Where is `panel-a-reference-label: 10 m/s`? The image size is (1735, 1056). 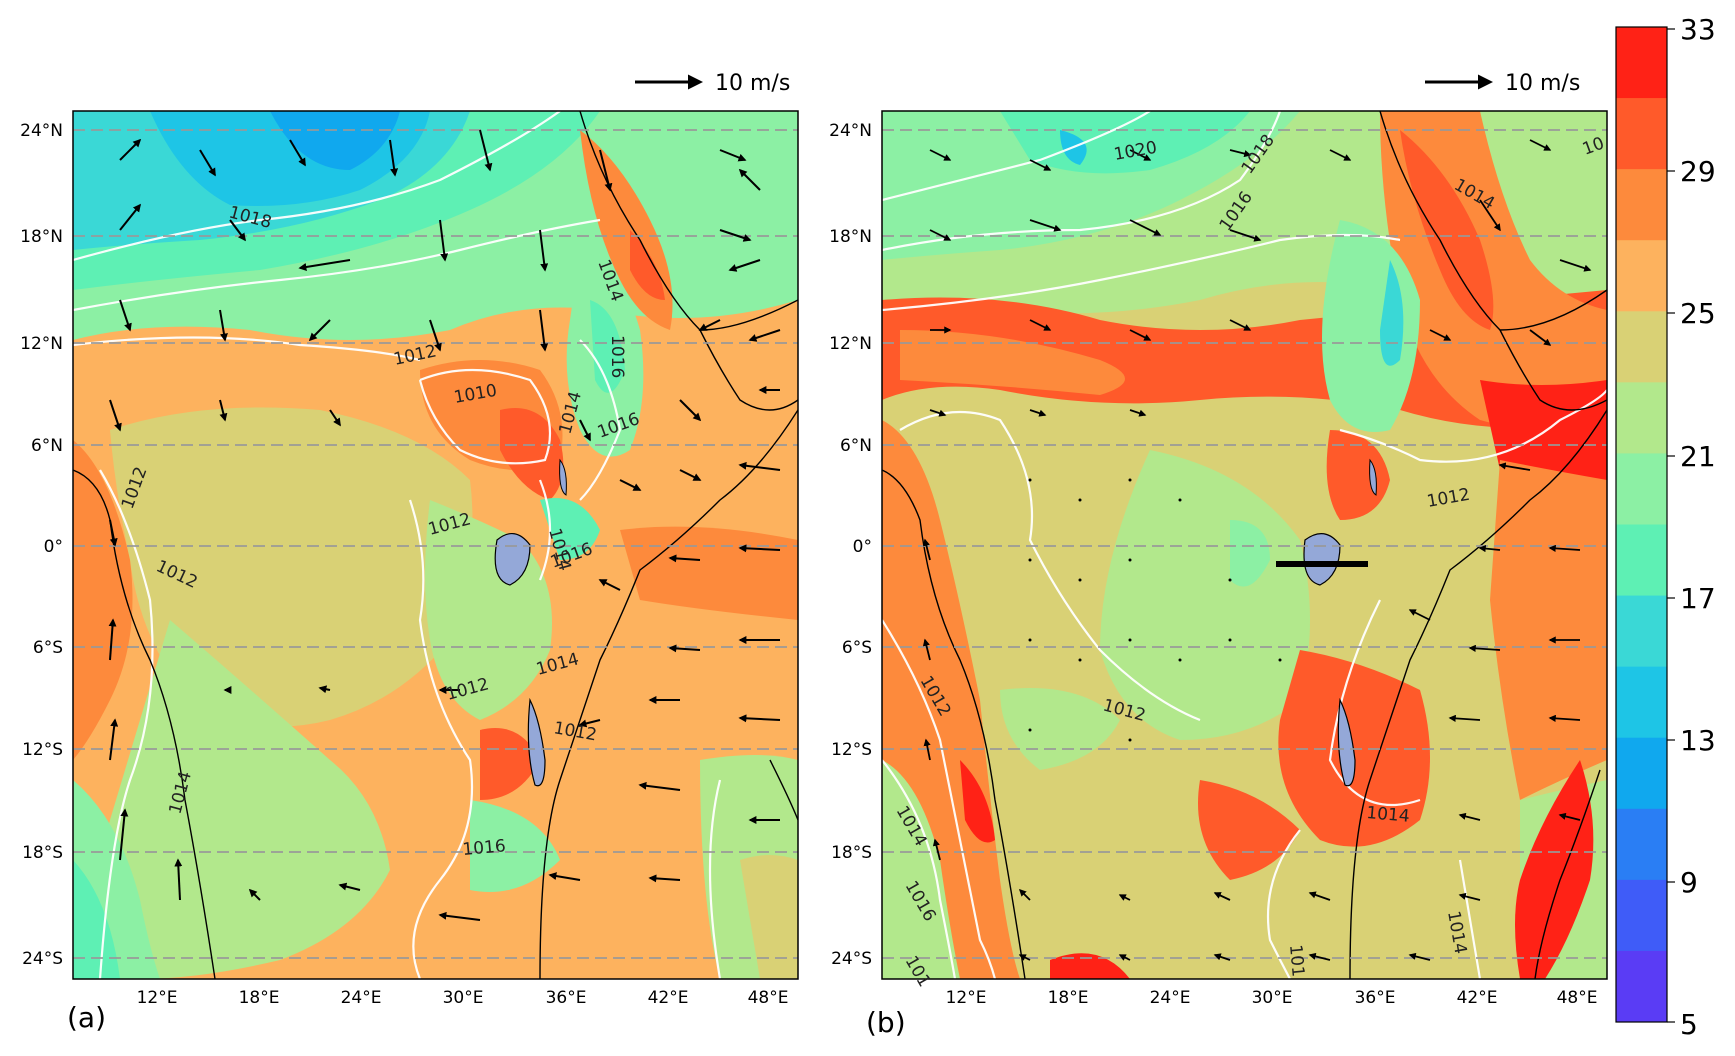 panel-a-reference-label: 10 m/s is located at coordinates (752, 83).